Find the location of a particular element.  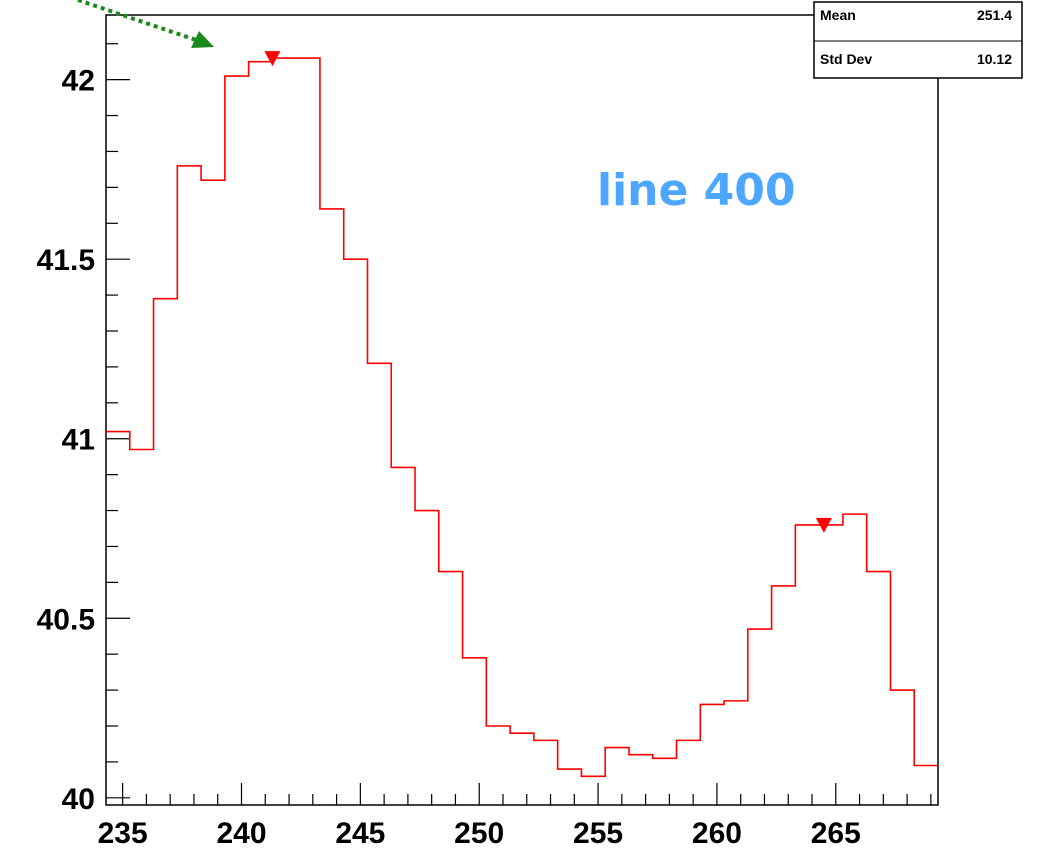

x-tick-label: 245 is located at coordinates (360, 833).